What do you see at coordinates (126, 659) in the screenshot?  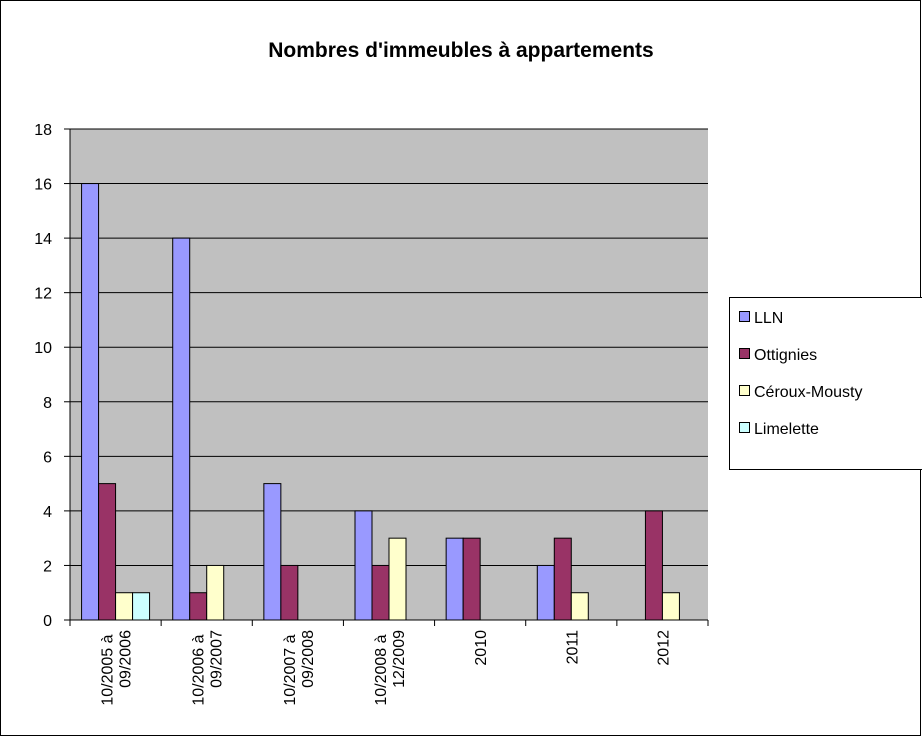 I see `x-tick-line: 09/2006` at bounding box center [126, 659].